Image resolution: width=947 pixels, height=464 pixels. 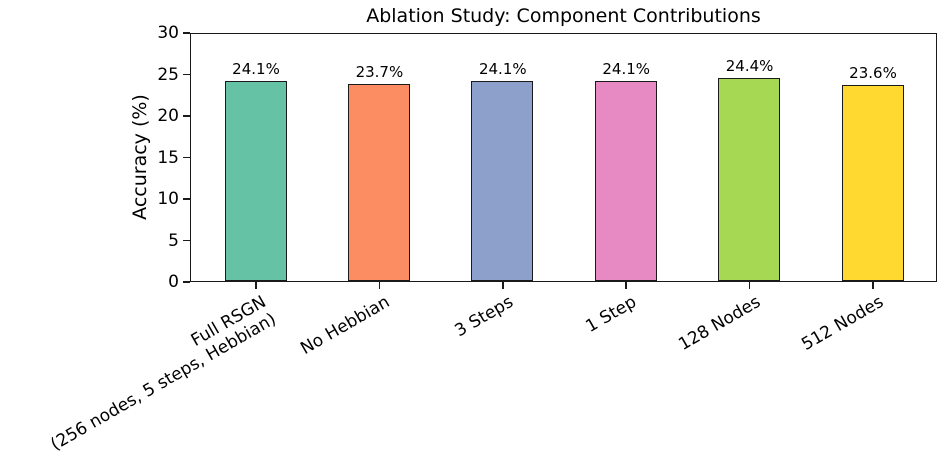 What do you see at coordinates (749, 66) in the screenshot?
I see `bar-value-label: 24.4%` at bounding box center [749, 66].